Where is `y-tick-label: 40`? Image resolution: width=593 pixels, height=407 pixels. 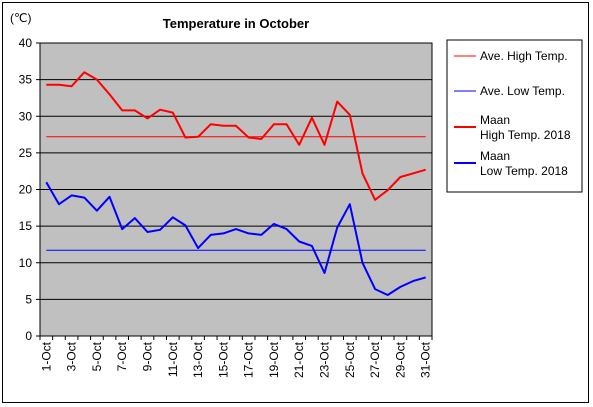
y-tick-label: 40 is located at coordinates (26, 43).